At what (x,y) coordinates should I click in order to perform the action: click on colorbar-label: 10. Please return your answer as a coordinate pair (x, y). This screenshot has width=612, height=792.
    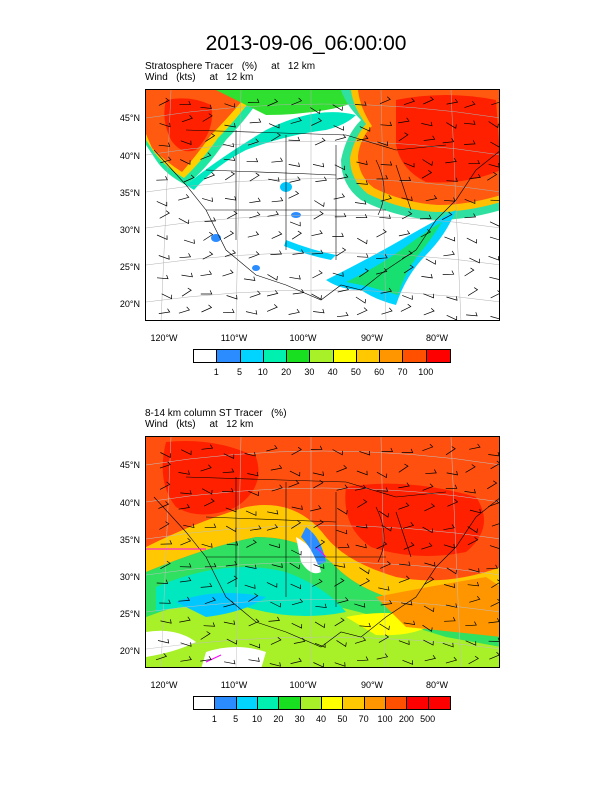
    Looking at the image, I should click on (262, 372).